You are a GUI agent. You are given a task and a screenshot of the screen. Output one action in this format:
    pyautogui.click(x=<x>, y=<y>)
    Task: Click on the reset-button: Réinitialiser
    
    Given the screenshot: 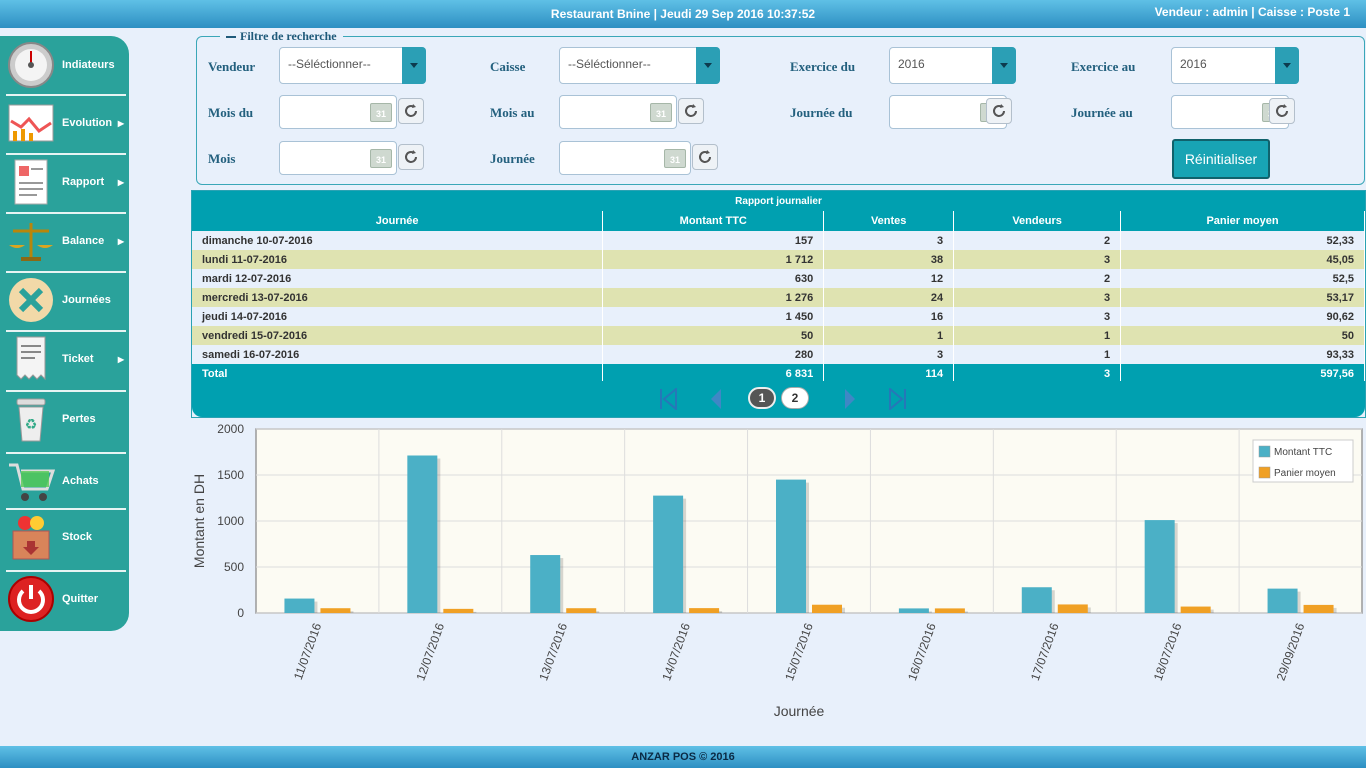 What is the action you would take?
    pyautogui.click(x=1221, y=159)
    